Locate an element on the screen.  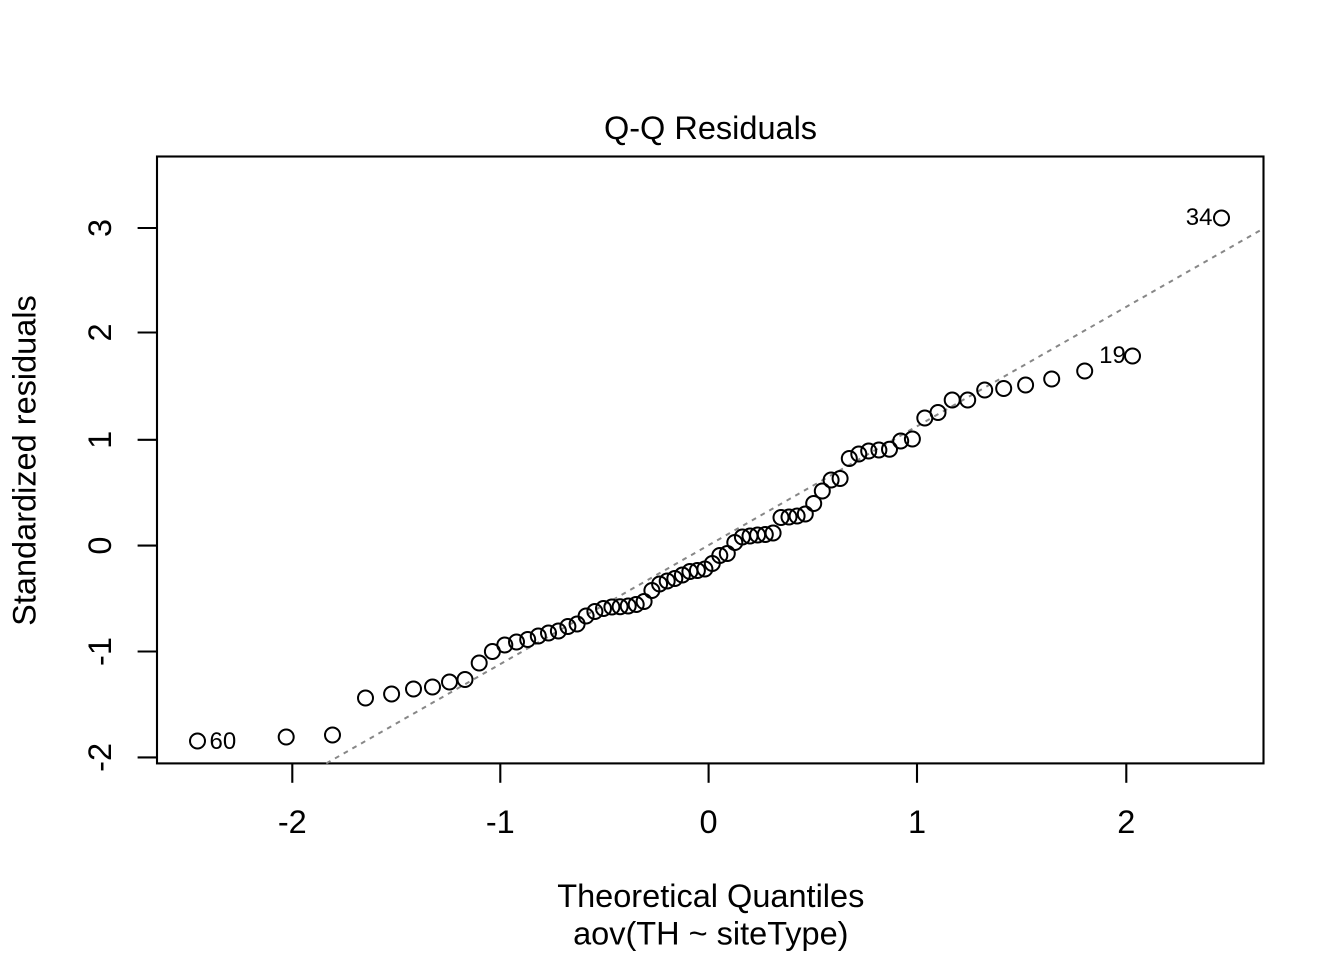
svg-text: 3 is located at coordinates (100, 228).